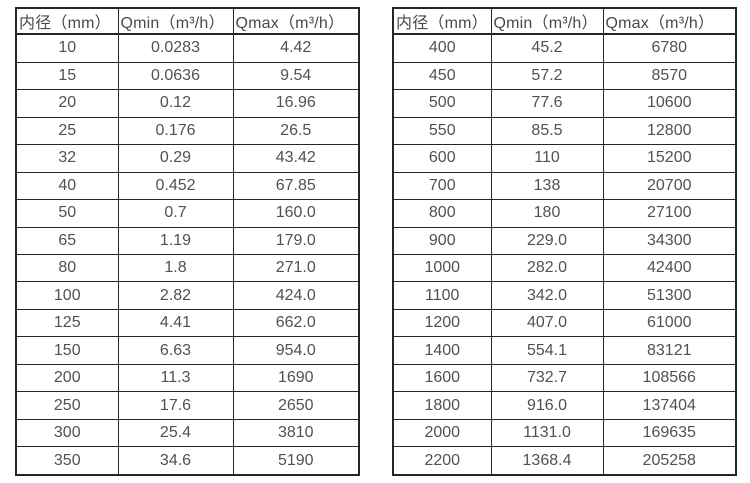  I want to click on table-cell: 25, so click(67, 131).